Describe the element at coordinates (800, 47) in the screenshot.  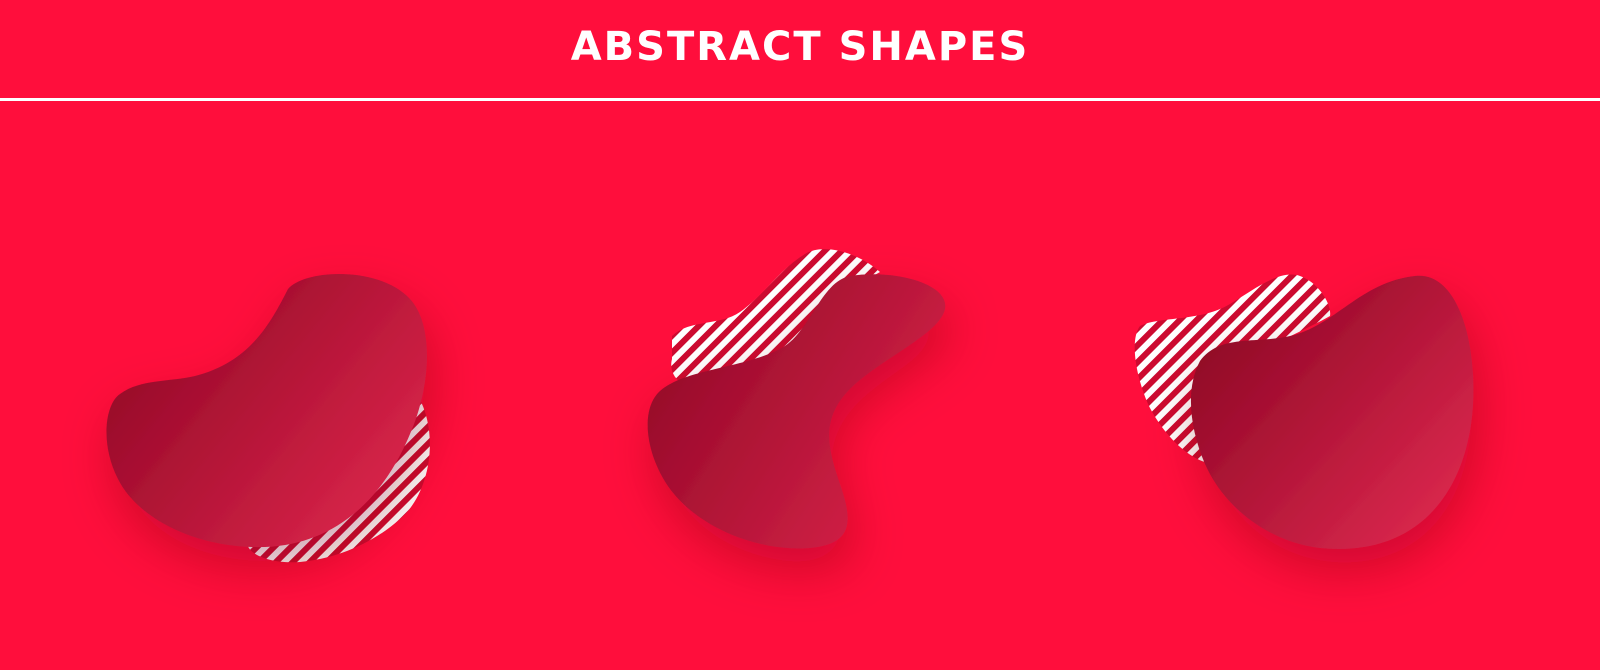
I see `page-title: ABSTRACT SHAPES` at that location.